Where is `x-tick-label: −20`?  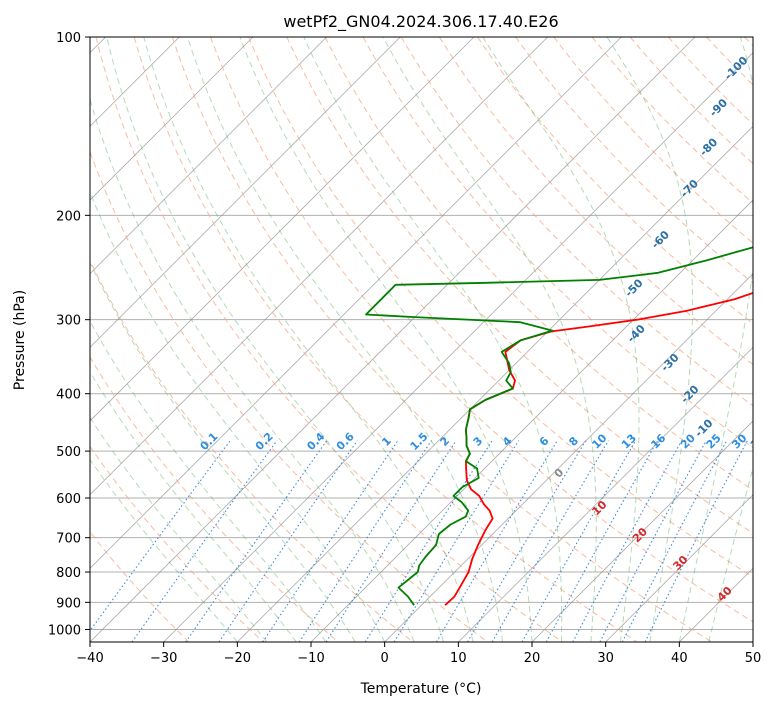
x-tick-label: −20 is located at coordinates (237, 658).